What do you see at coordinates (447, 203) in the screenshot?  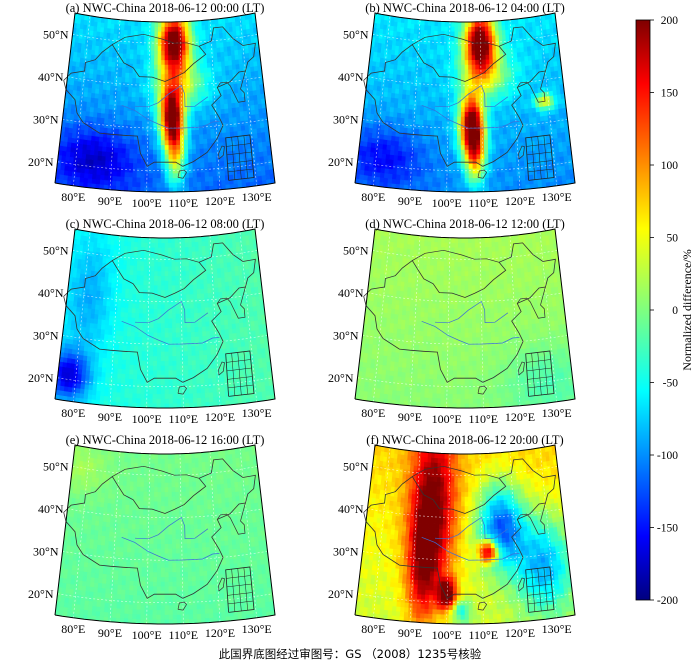 I see `lon-tick-label: 100°E` at bounding box center [447, 203].